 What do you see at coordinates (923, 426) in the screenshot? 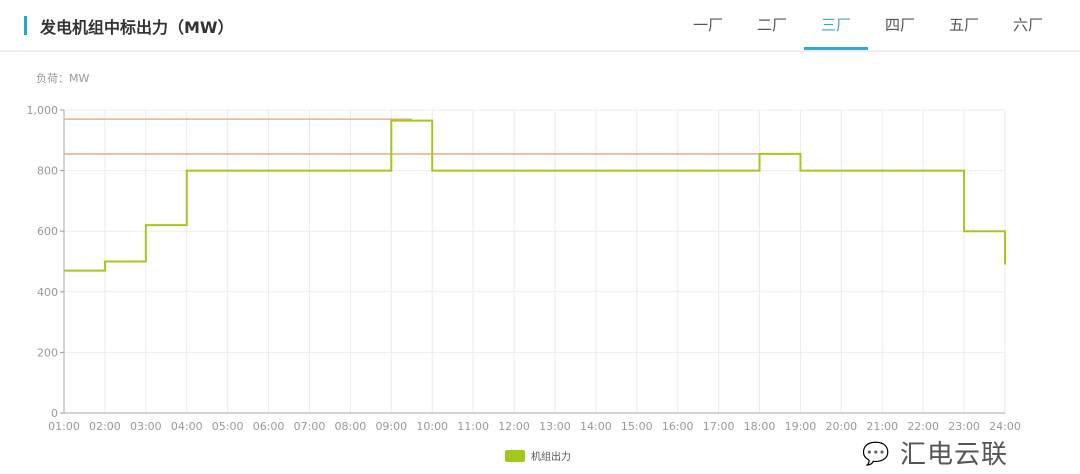
I see `x-tick-label: 22:00` at bounding box center [923, 426].